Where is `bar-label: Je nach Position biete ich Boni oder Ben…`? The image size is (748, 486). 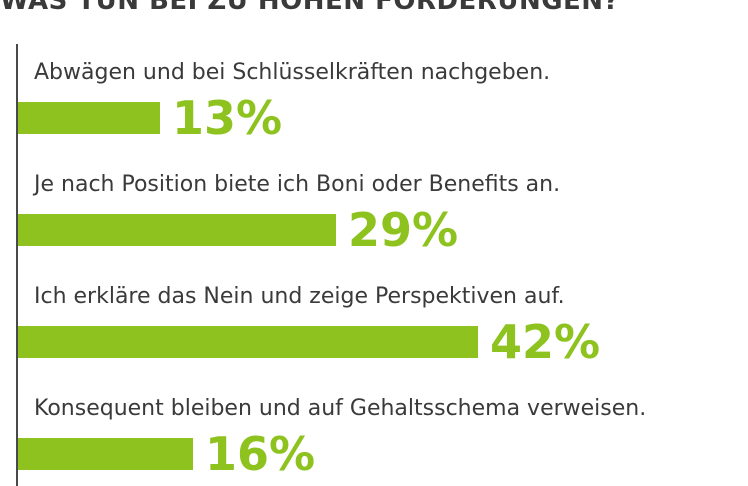 bar-label: Je nach Position biete ich Boni oder Ben… is located at coordinates (297, 184).